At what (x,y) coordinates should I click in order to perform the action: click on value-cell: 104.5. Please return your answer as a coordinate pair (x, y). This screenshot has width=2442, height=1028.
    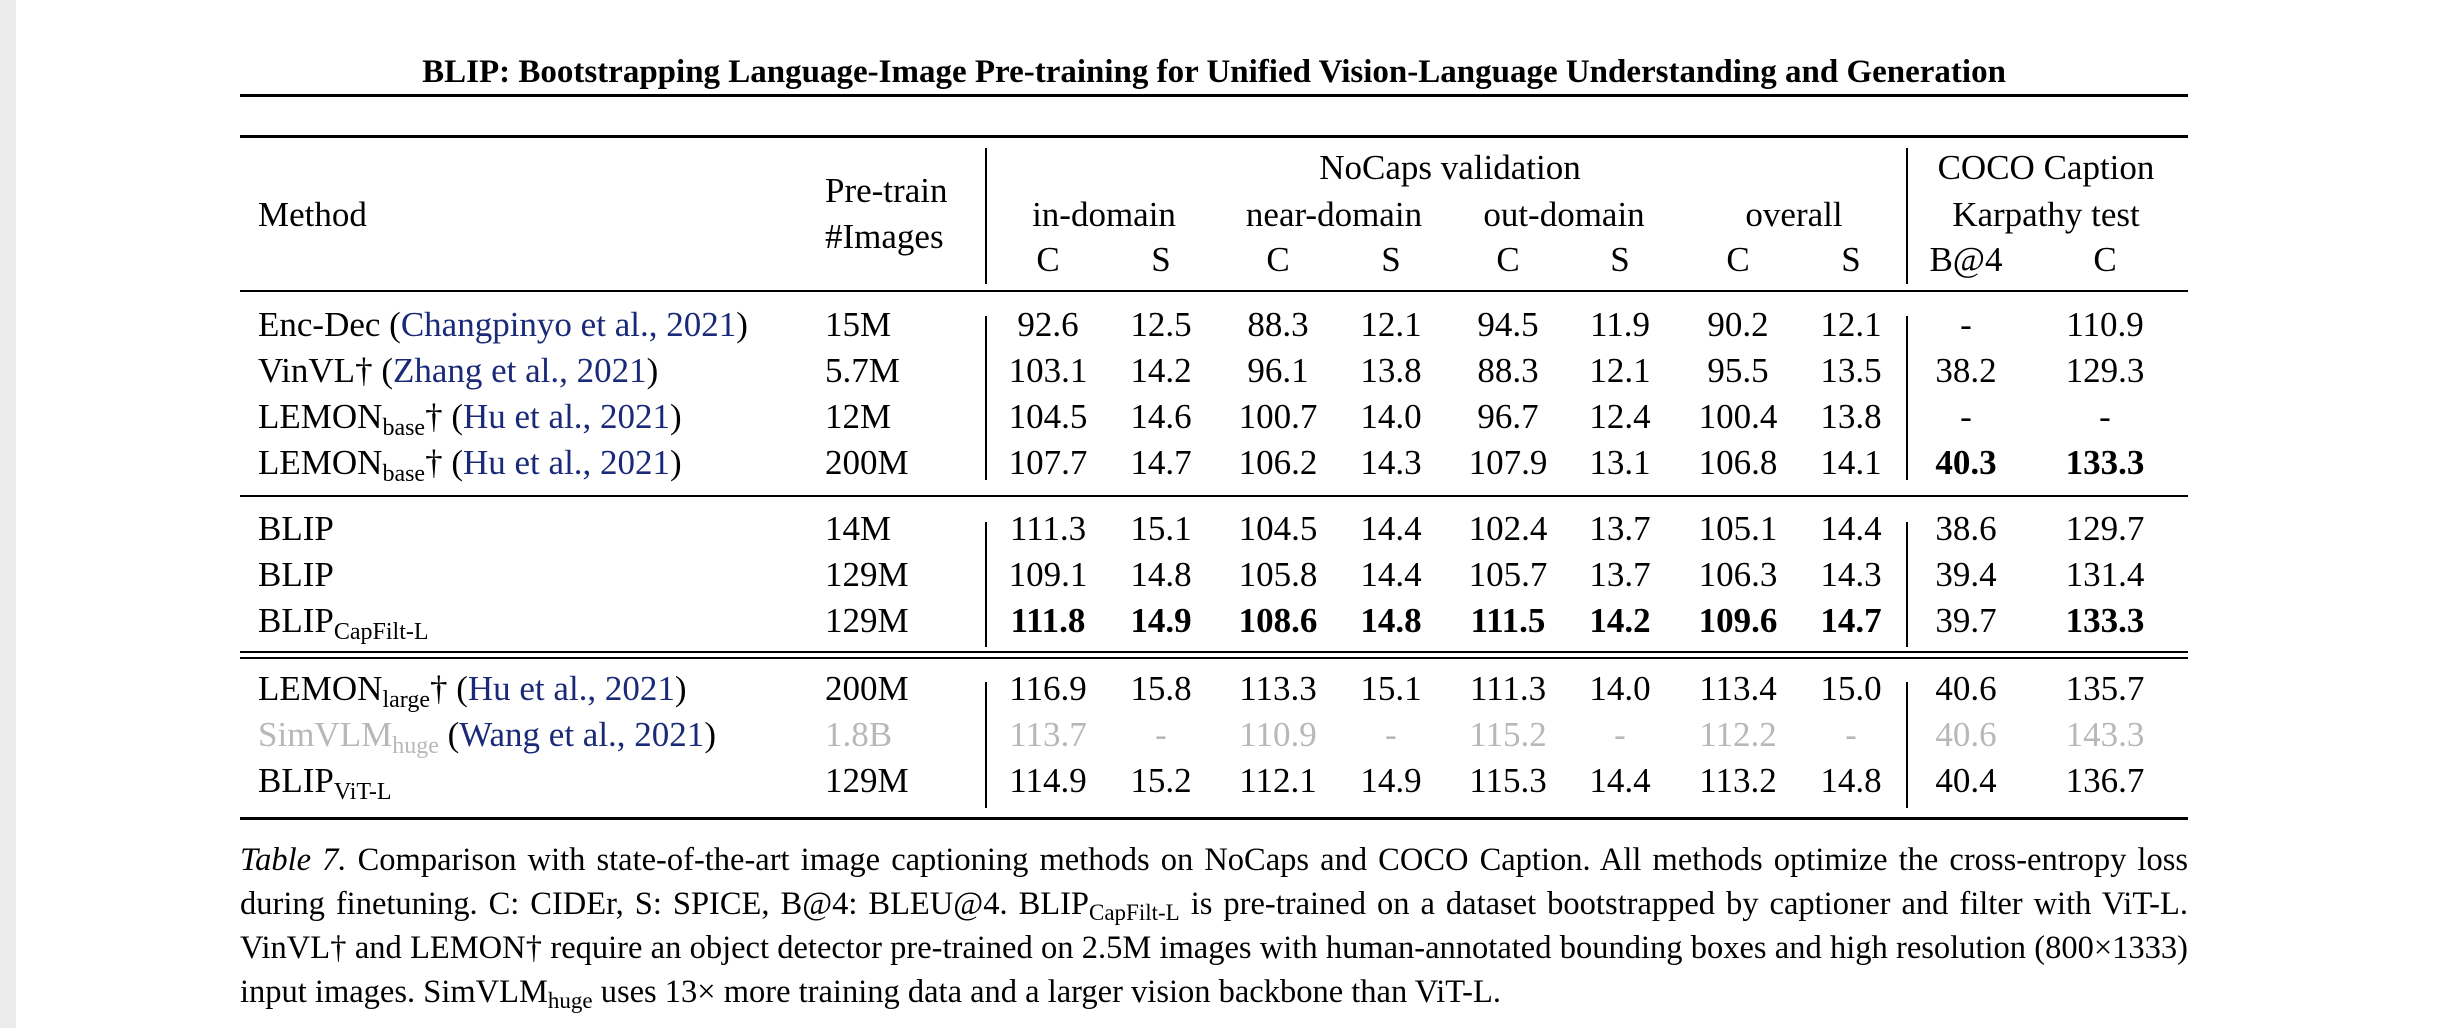
    Looking at the image, I should click on (1278, 528).